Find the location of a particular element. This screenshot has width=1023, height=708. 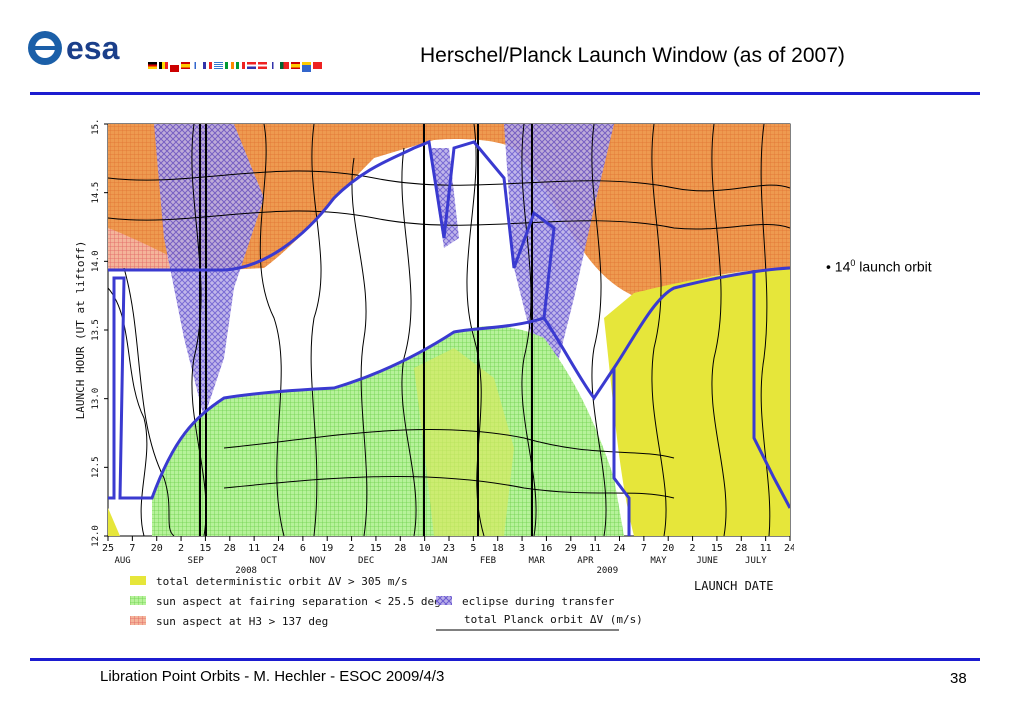

x-tick-label: 16 is located at coordinates (546, 548).